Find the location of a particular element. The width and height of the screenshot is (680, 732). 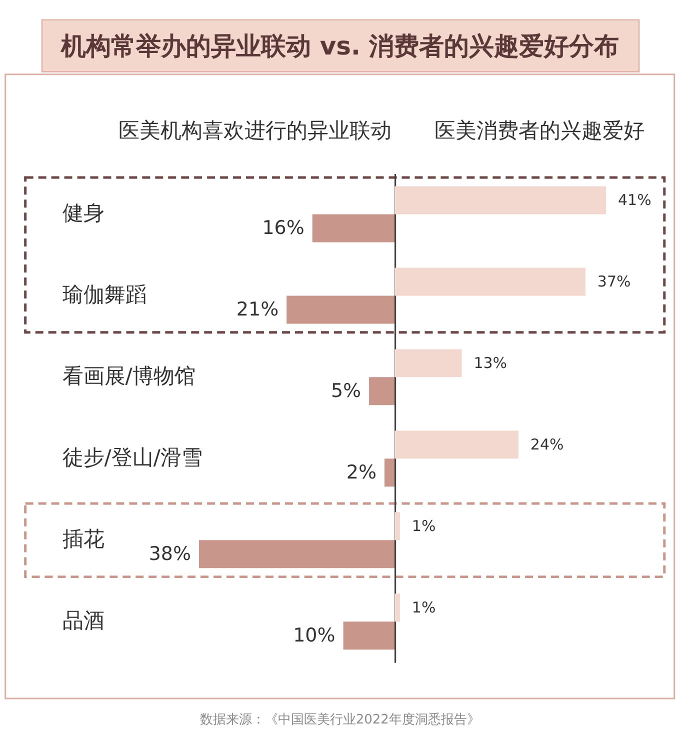

y-tick-label: 瑜伽舞蹈 is located at coordinates (104, 294).